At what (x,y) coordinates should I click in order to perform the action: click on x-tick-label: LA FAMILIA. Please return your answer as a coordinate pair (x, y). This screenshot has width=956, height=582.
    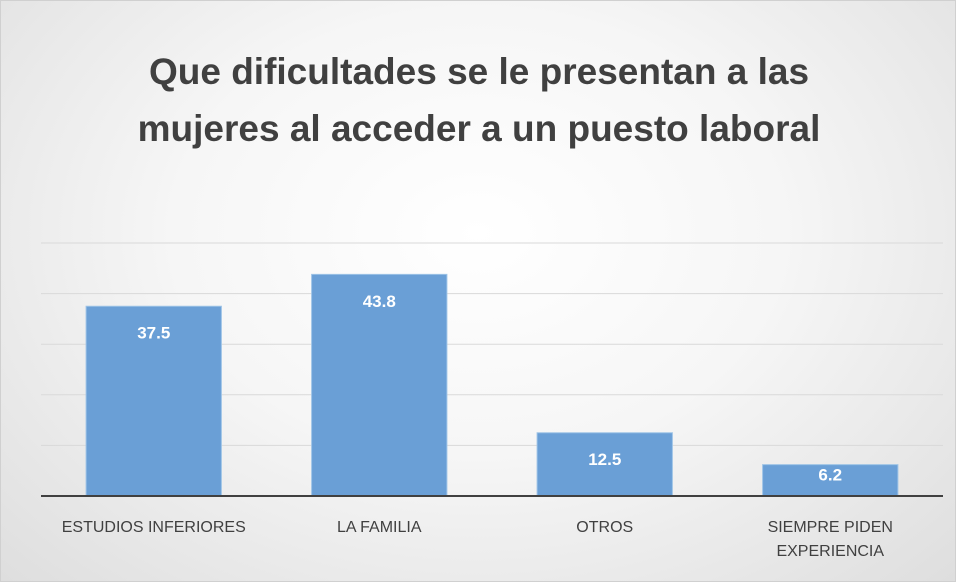
    Looking at the image, I should click on (379, 527).